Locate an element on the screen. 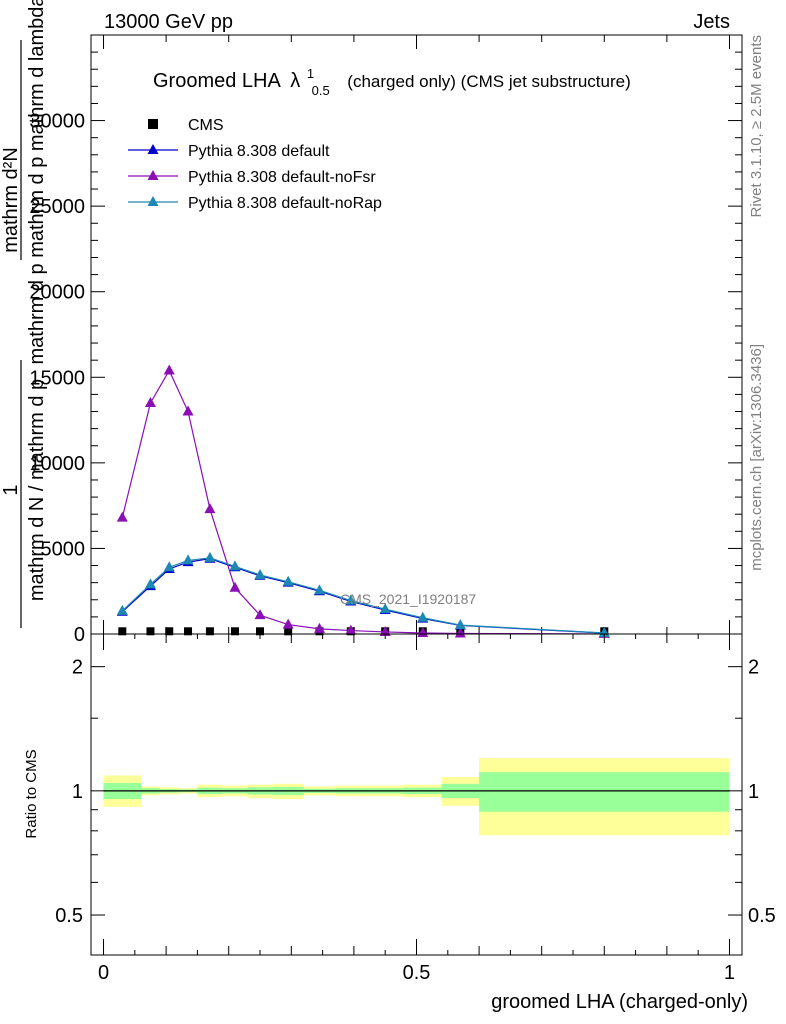 Image resolution: width=786 pixels, height=1024 pixels. ratio-xtick-label: 0.5 is located at coordinates (417, 973).